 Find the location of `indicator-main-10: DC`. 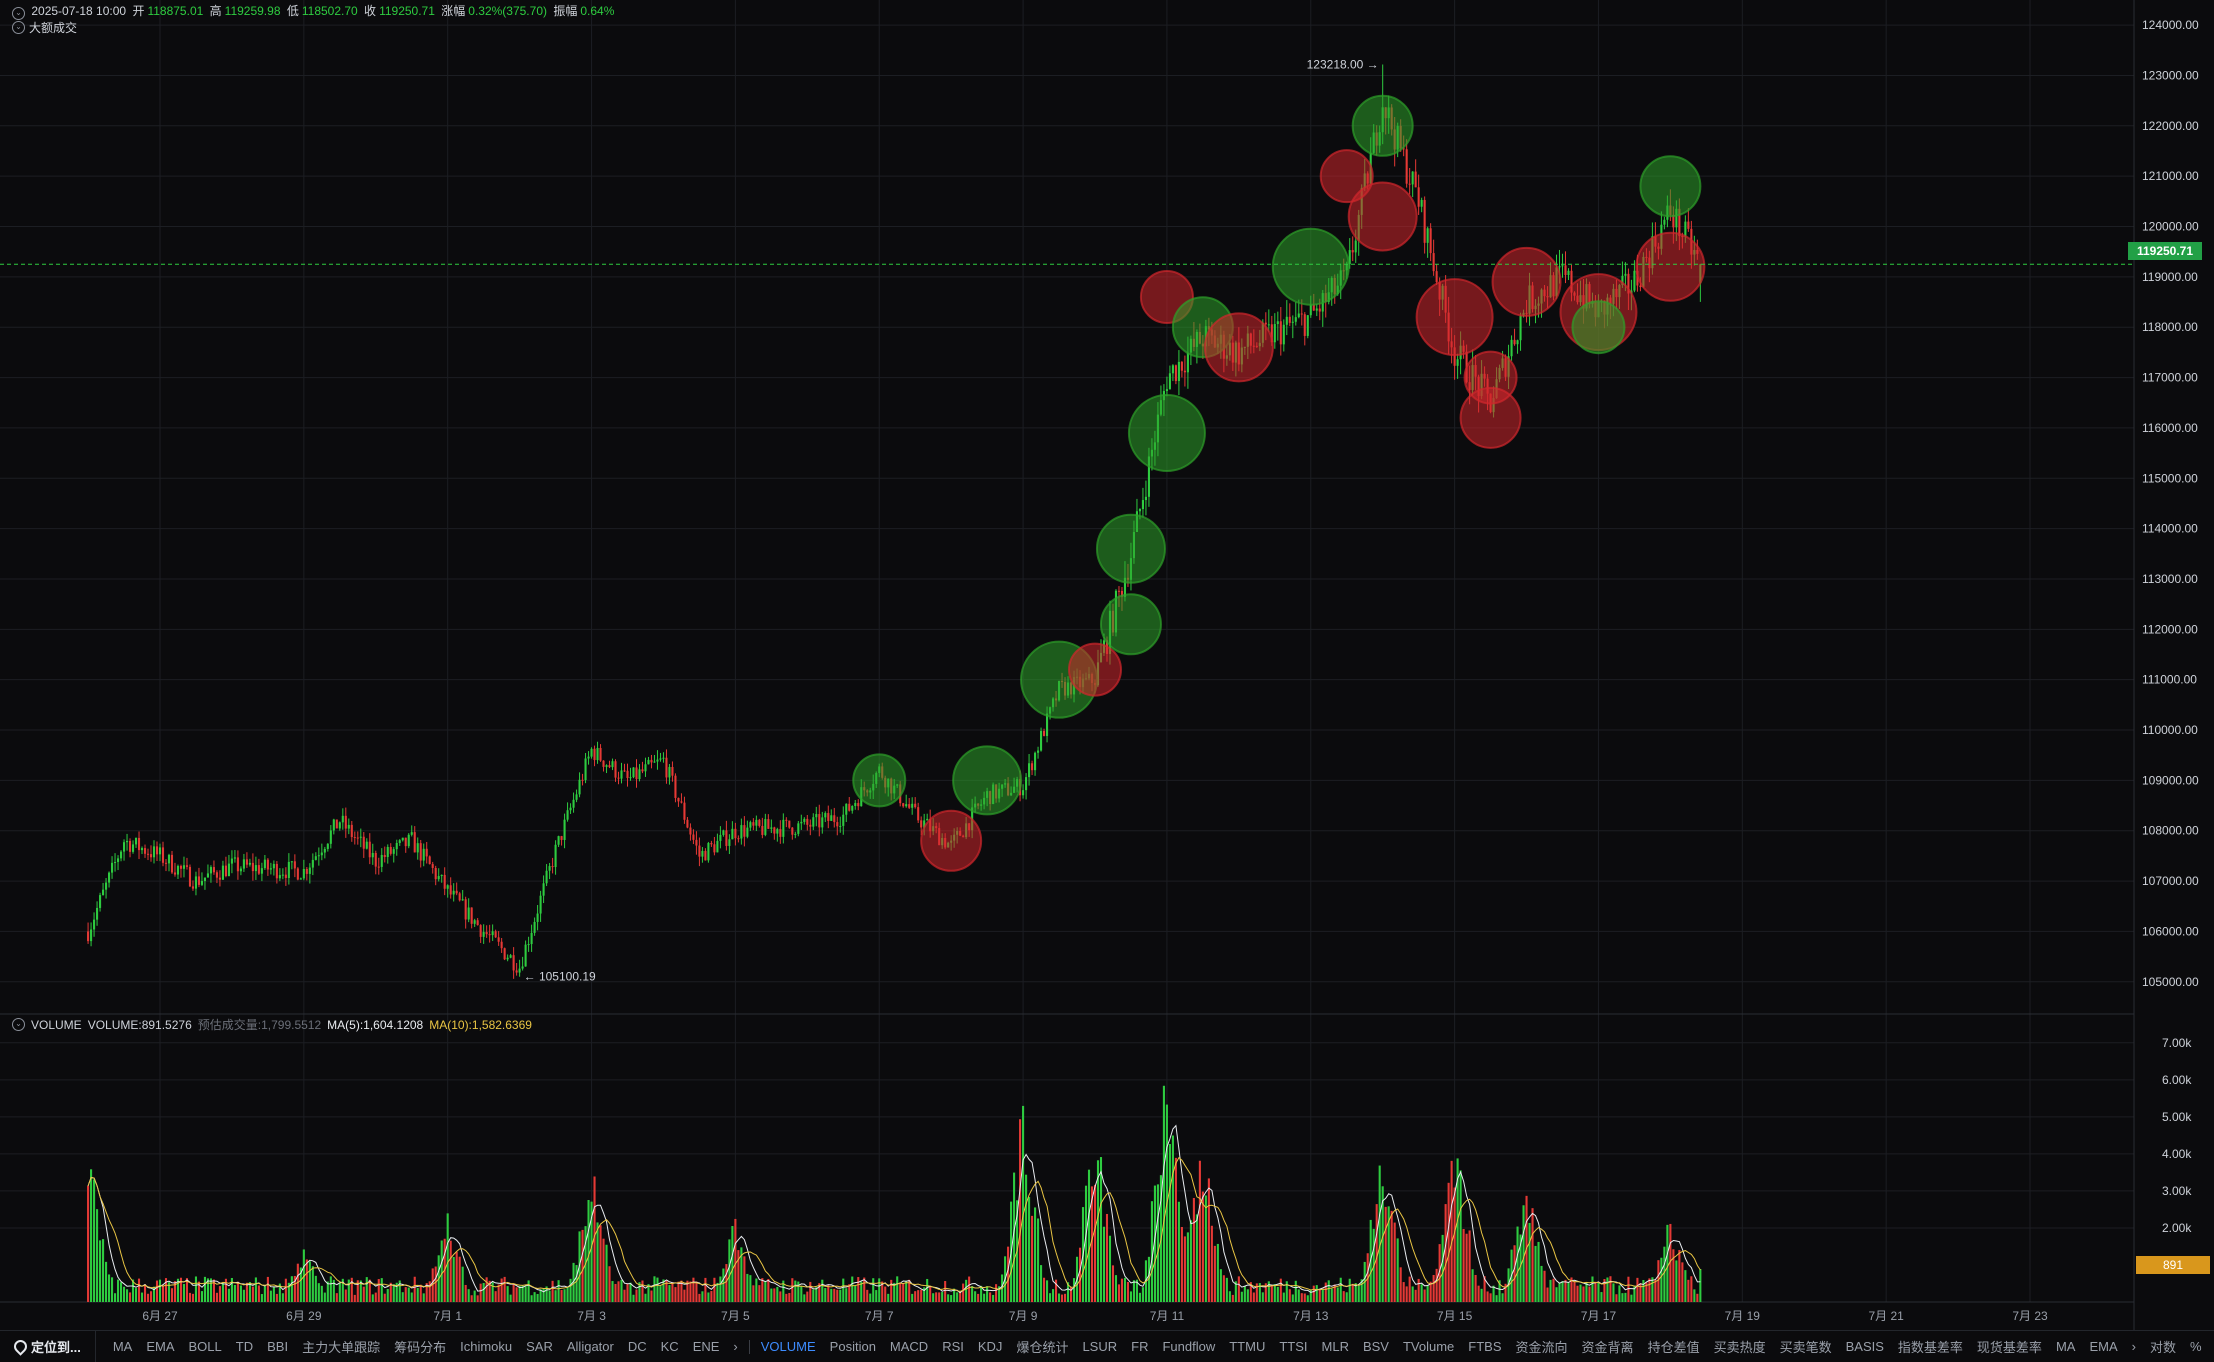

indicator-main-10: DC is located at coordinates (637, 1346).